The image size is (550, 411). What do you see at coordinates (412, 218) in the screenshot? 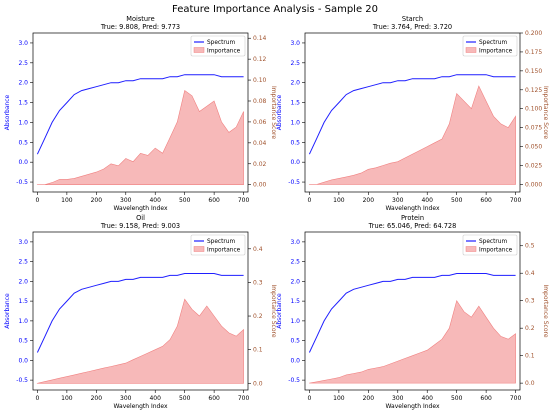
I see `subplot-title: Protein` at bounding box center [412, 218].